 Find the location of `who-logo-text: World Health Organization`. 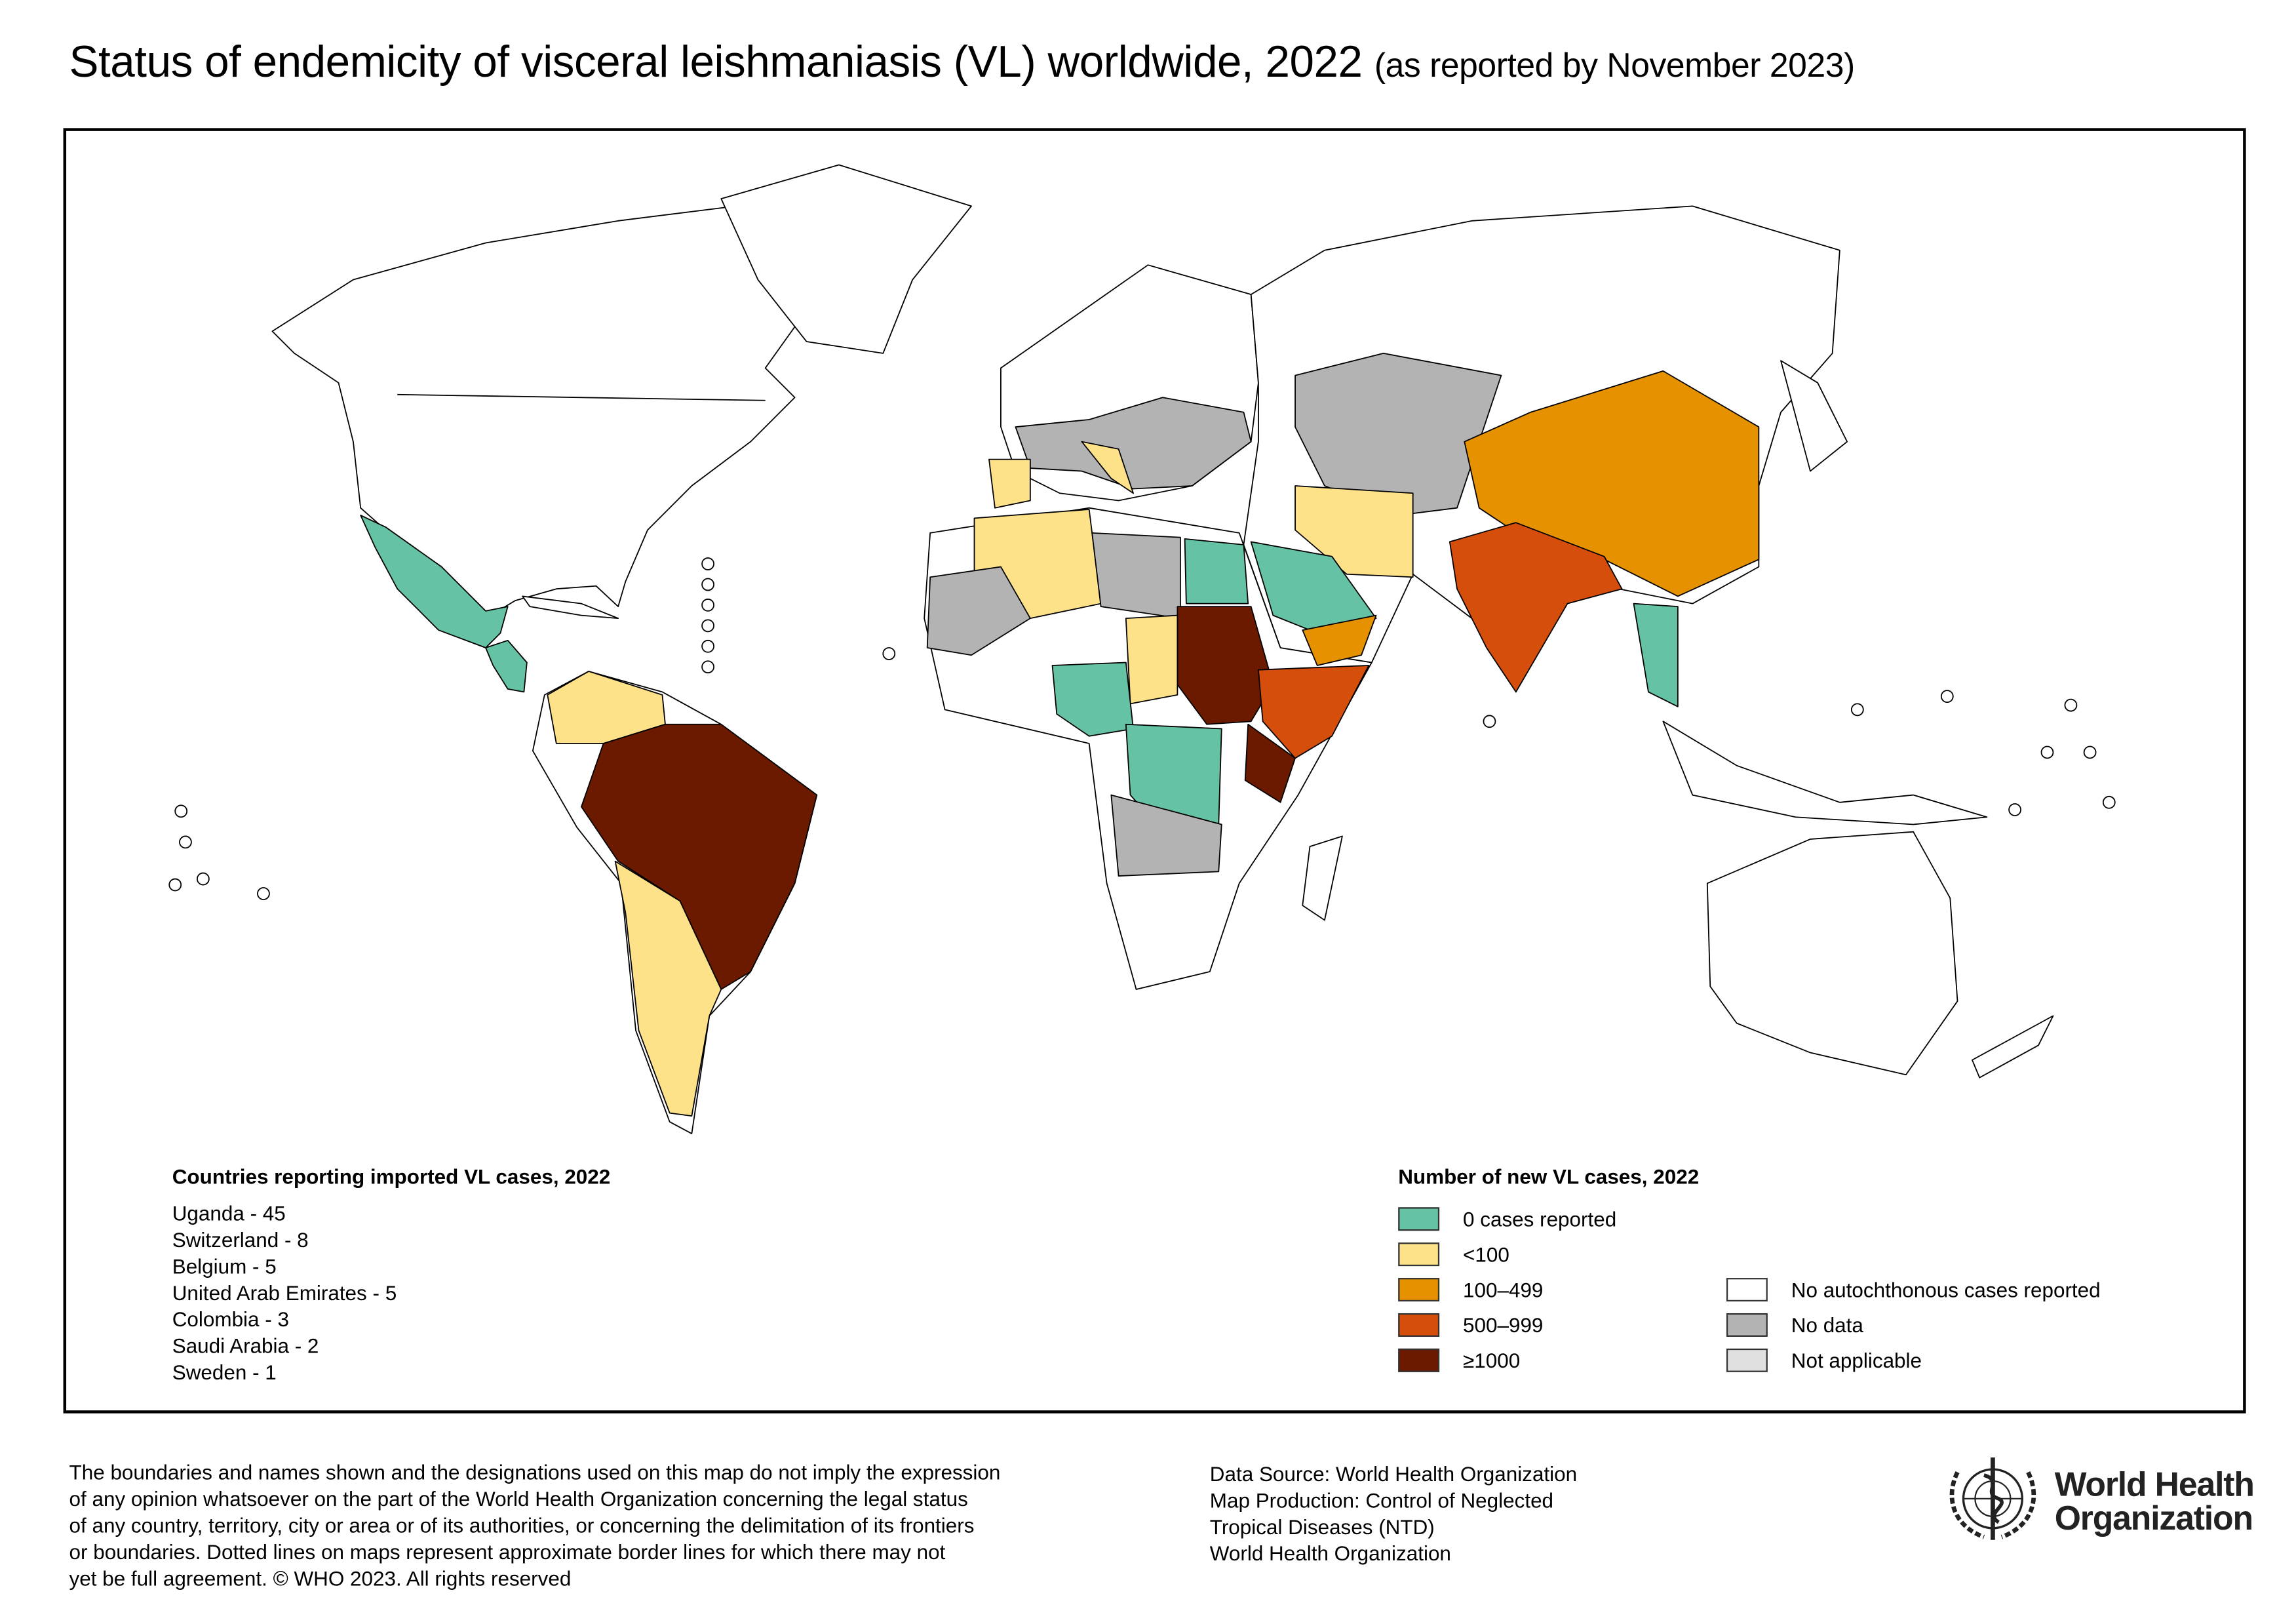

who-logo-text: World Health Organization is located at coordinates (2154, 1501).